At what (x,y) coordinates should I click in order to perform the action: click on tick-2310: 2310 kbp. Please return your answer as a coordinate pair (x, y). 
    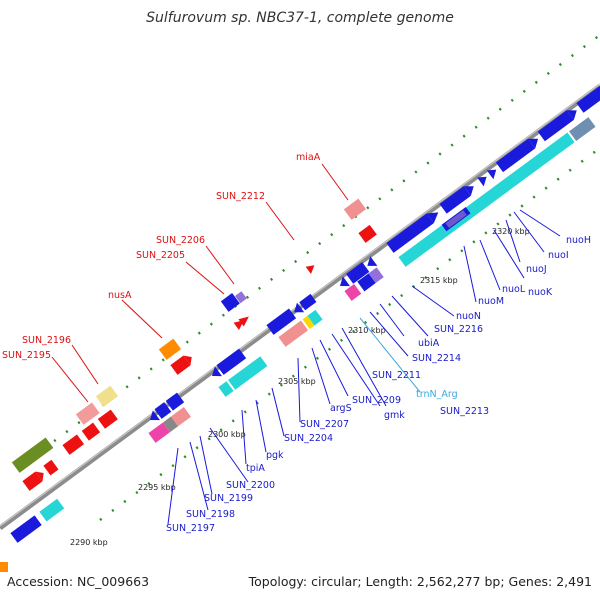
    Looking at the image, I should click on (367, 330).